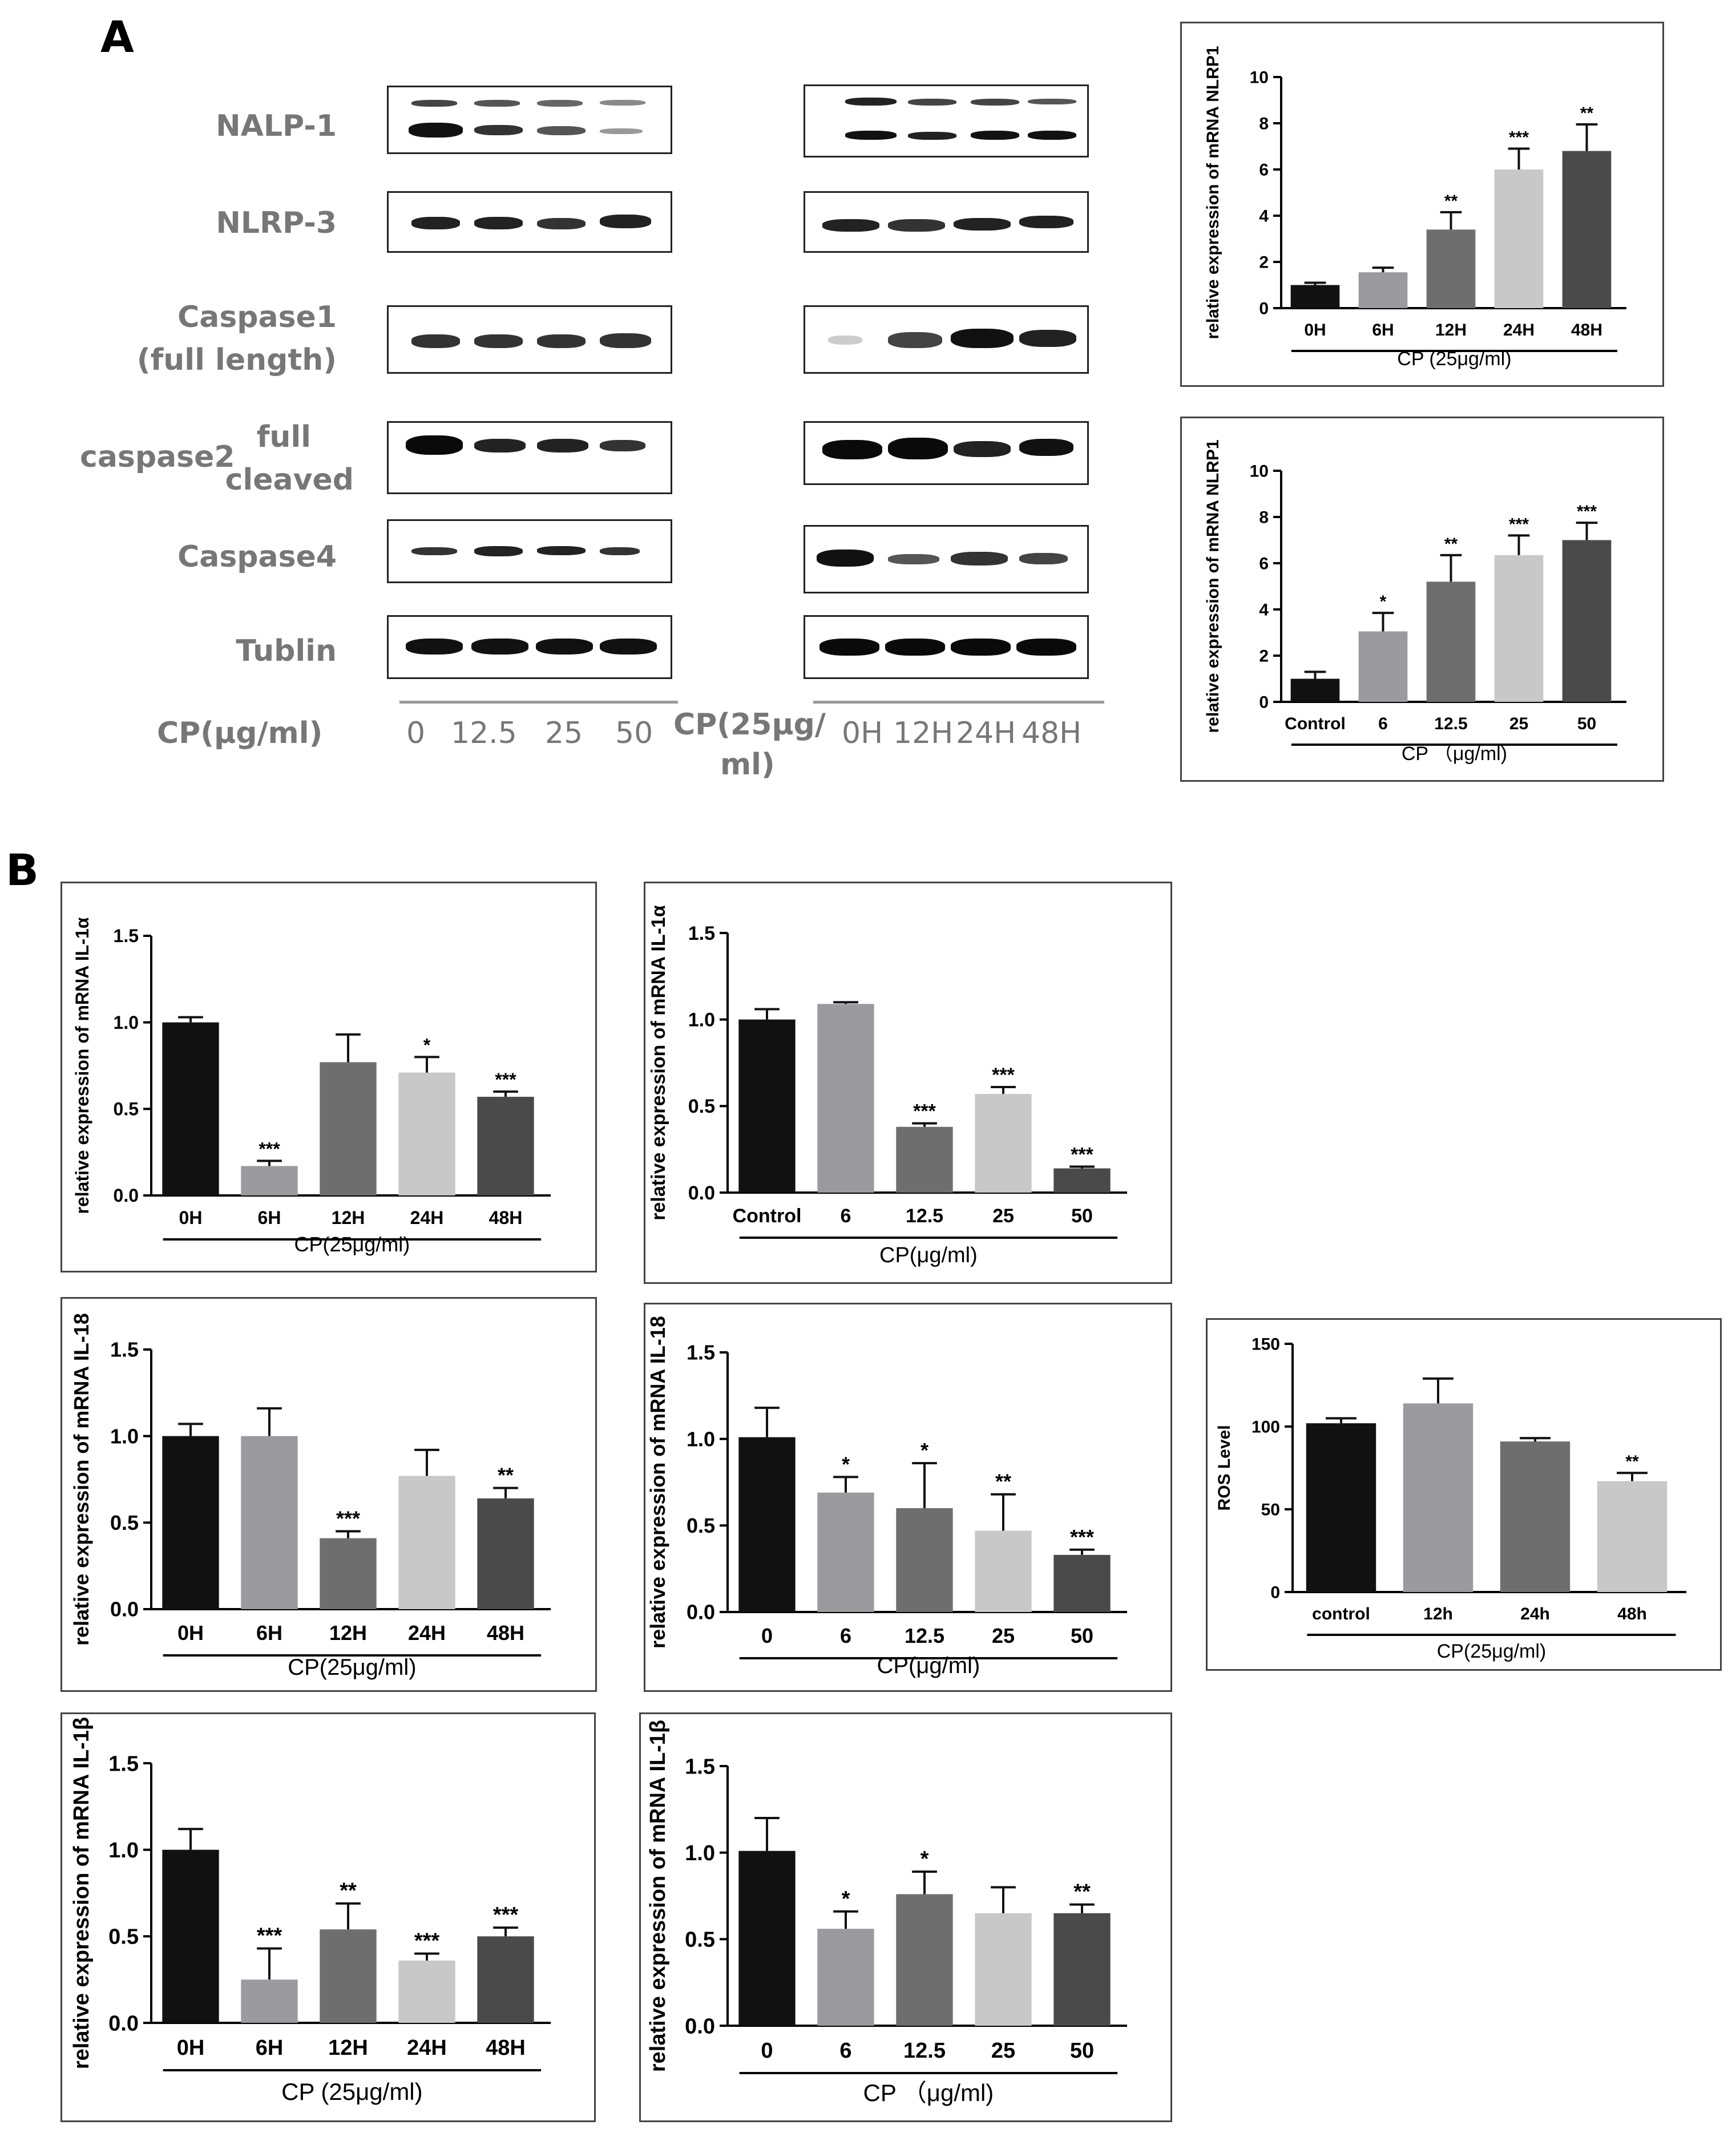 This screenshot has width=1736, height=2129. I want to click on blot-dose-caspase2, so click(529, 458).